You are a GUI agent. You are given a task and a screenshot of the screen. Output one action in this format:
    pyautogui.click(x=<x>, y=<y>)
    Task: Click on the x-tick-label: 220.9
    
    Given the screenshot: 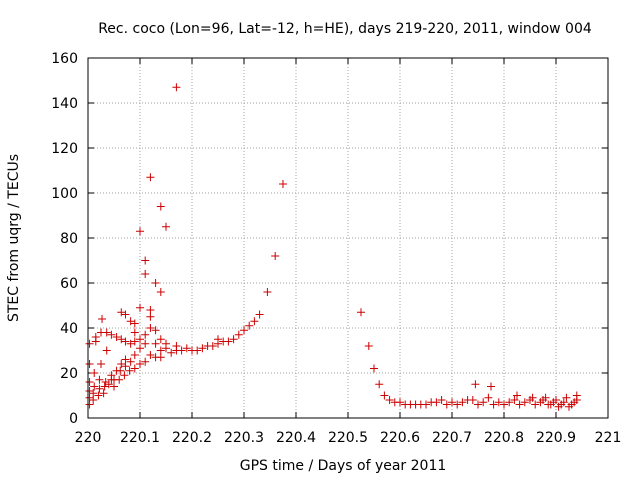 What is the action you would take?
    pyautogui.click(x=556, y=438)
    